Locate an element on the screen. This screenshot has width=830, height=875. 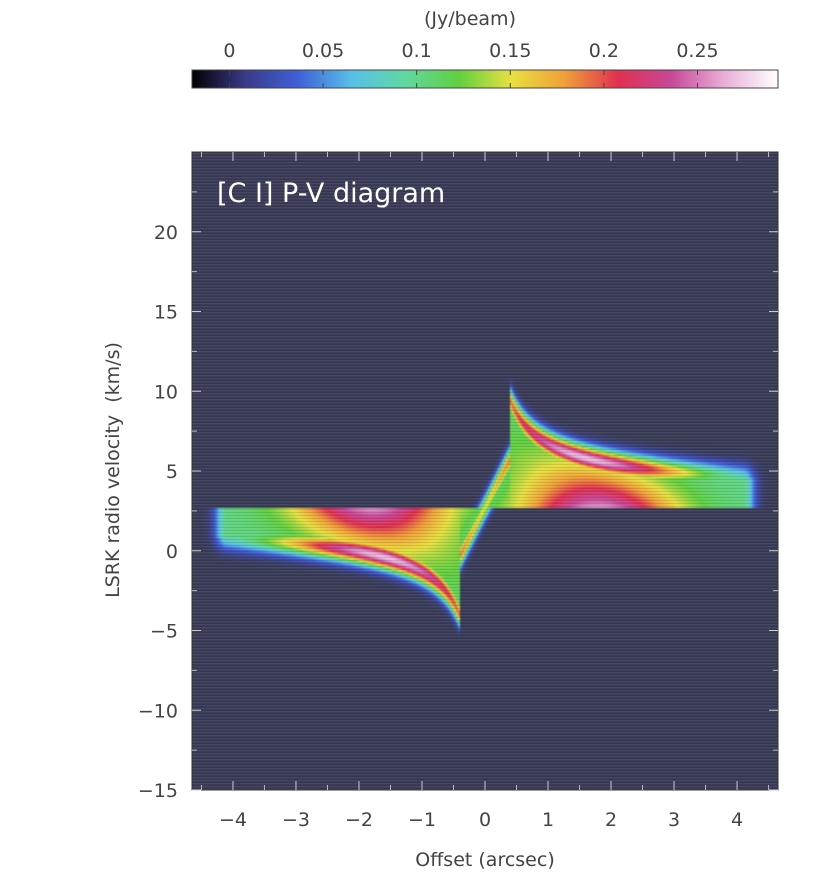
y-tick-label: 5 is located at coordinates (172, 472).